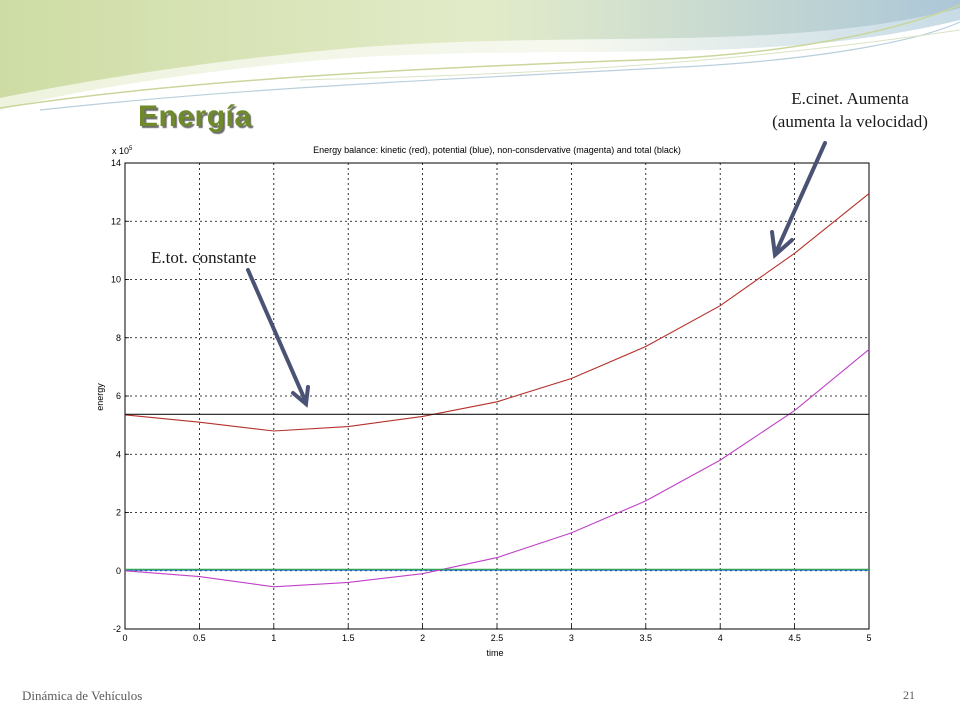 Image resolution: width=960 pixels, height=720 pixels. I want to click on y-multiplier: x 105, so click(122, 151).